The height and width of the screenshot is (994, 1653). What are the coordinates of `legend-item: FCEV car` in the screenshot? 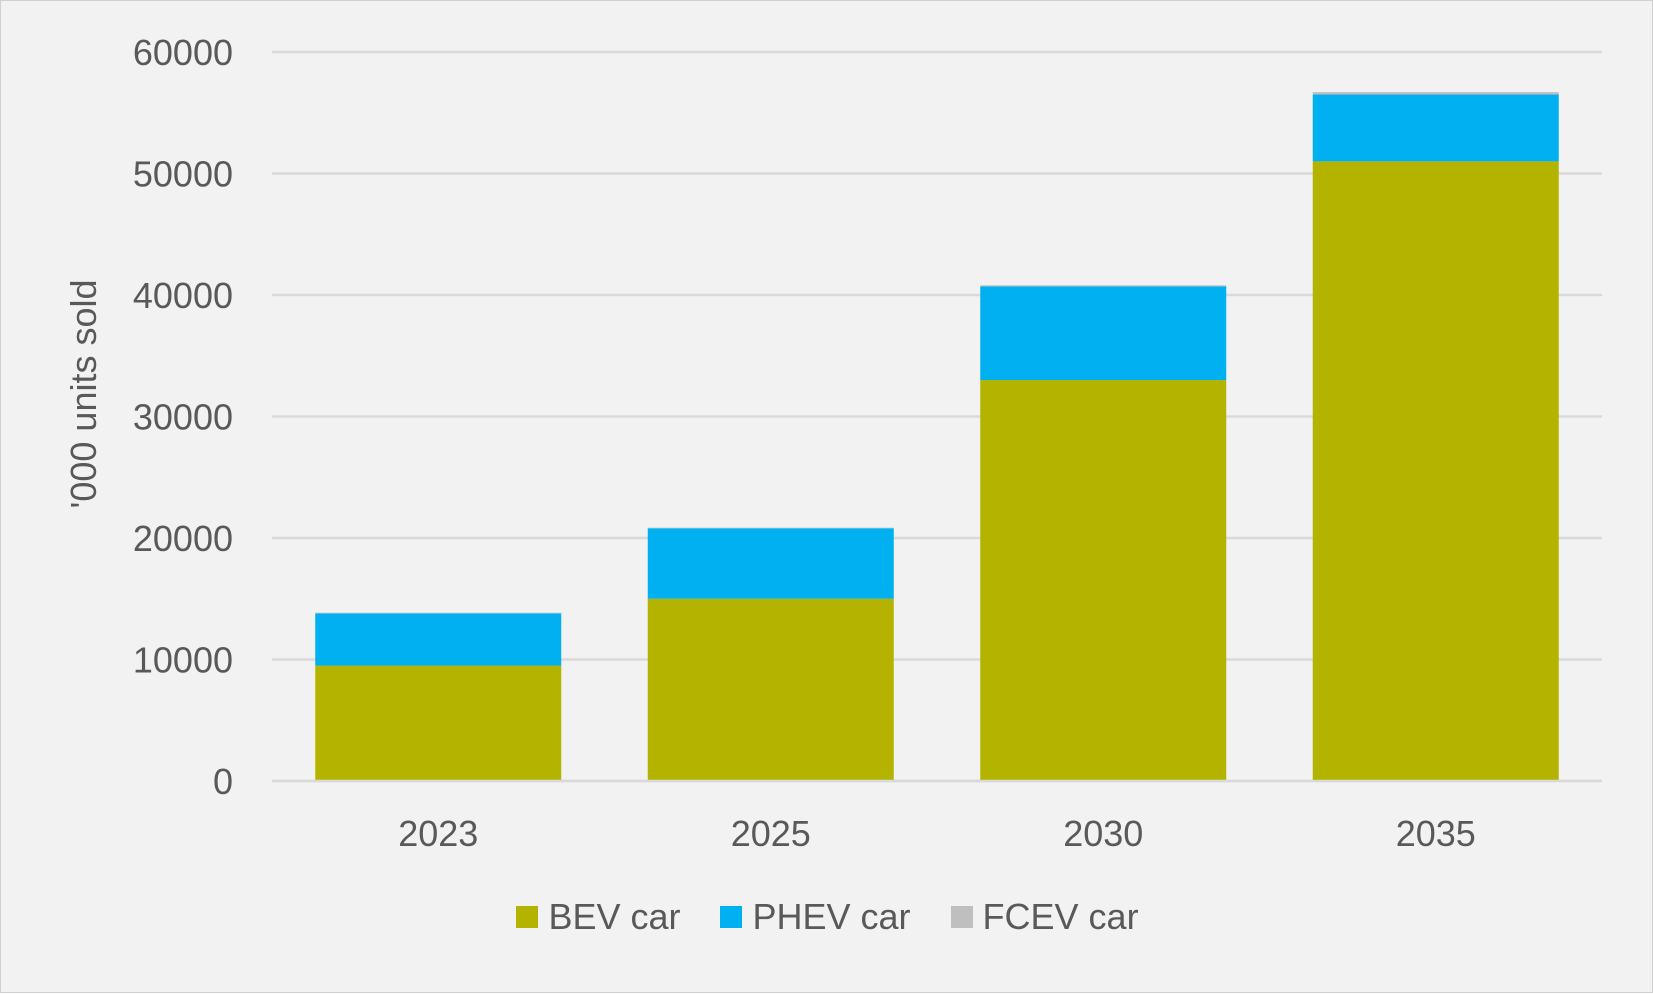 It's located at (1044, 917).